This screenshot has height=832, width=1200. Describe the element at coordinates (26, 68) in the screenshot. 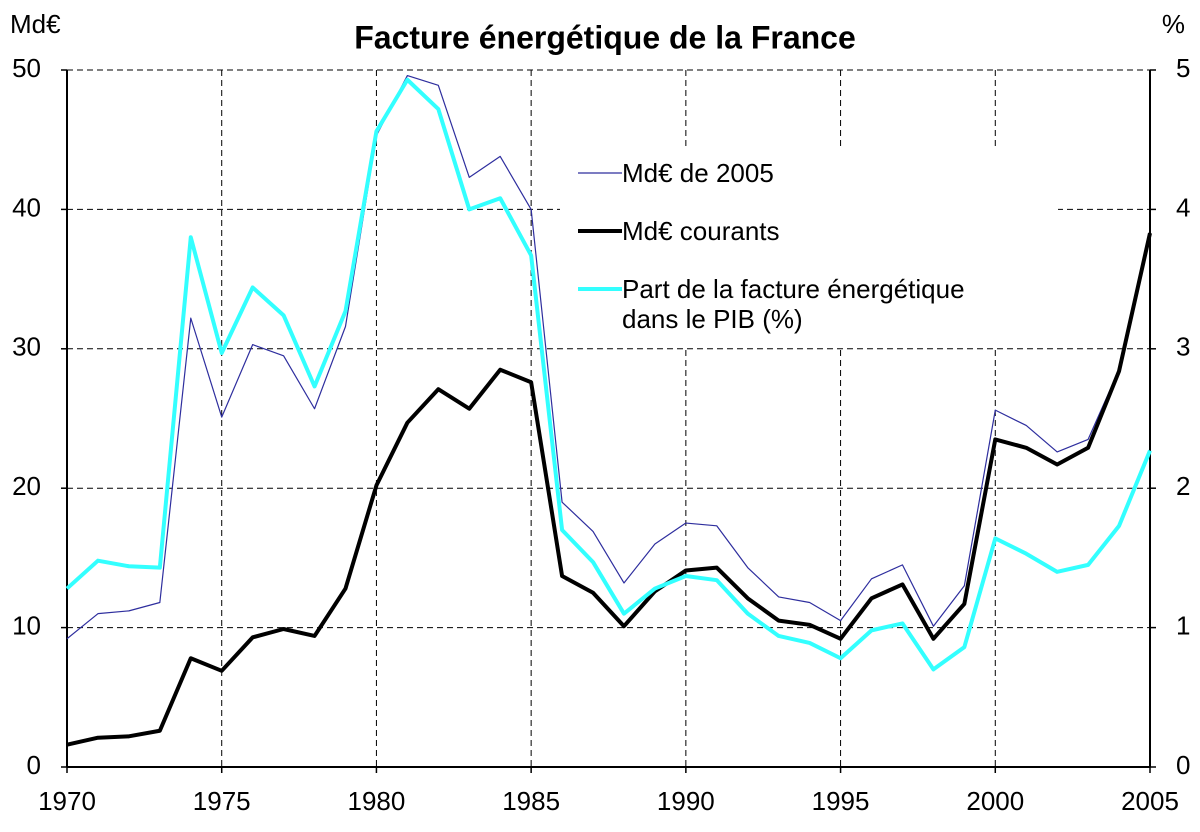

I see `y-tick-label: 50` at that location.